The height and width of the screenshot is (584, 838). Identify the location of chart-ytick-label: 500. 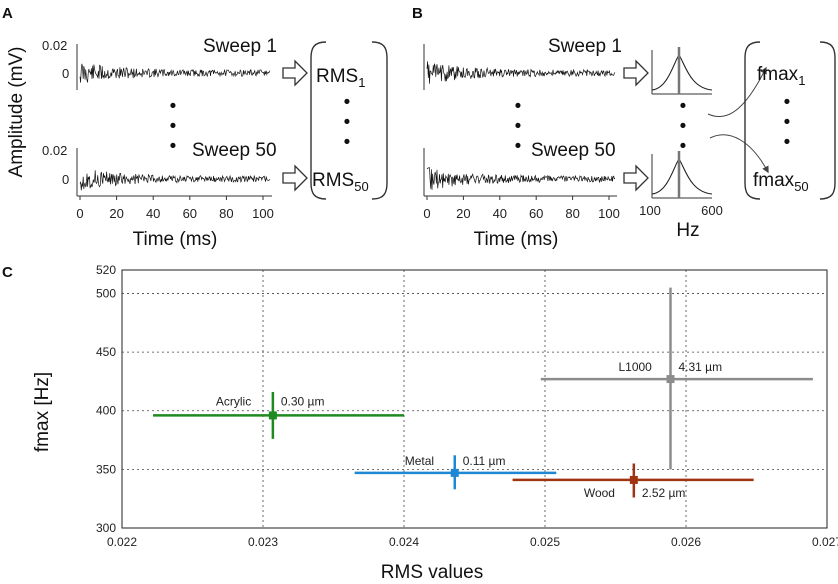
(106, 293).